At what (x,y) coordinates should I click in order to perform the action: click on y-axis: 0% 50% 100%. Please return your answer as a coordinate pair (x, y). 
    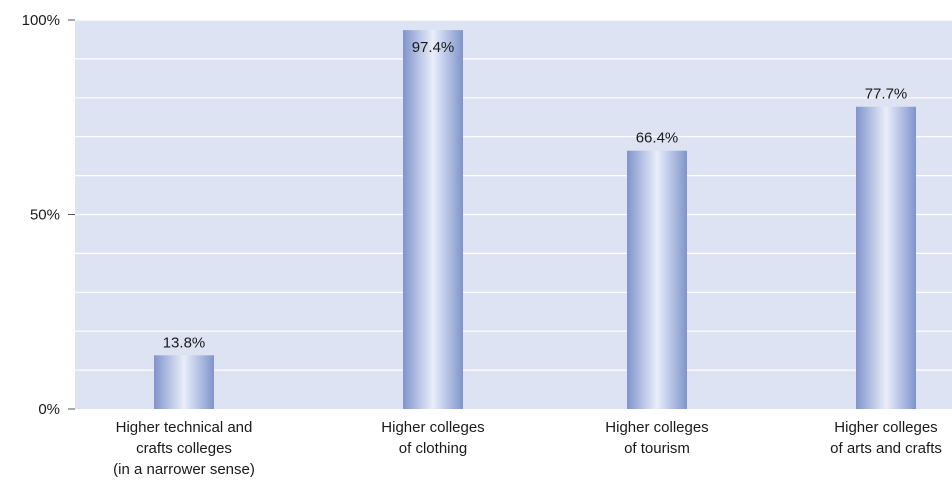
    Looking at the image, I should click on (48, 215).